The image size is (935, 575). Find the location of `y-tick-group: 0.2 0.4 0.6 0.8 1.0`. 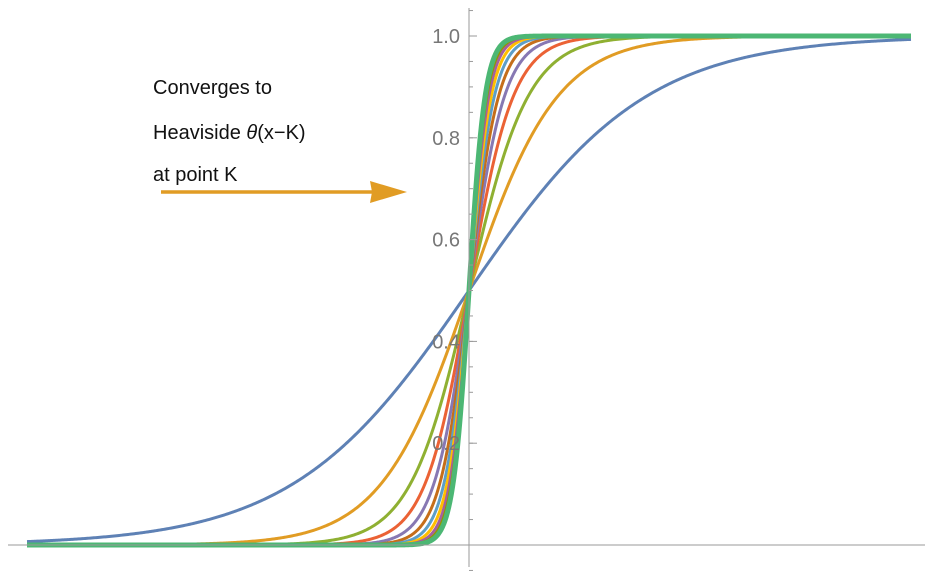

y-tick-group: 0.2 0.4 0.6 0.8 1.0 is located at coordinates (454, 290).